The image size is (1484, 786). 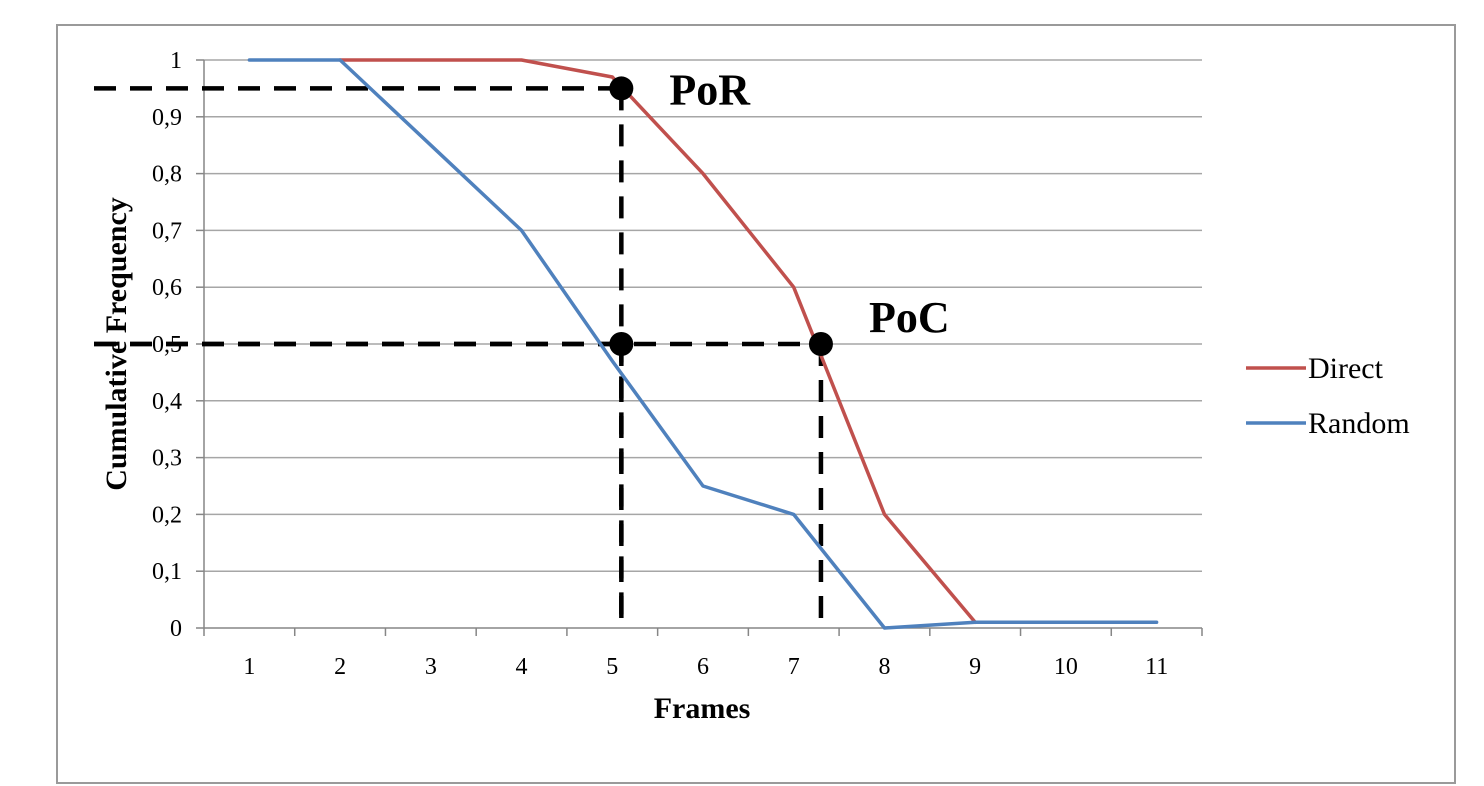 I want to click on x-tick-label: 5, so click(x=612, y=667).